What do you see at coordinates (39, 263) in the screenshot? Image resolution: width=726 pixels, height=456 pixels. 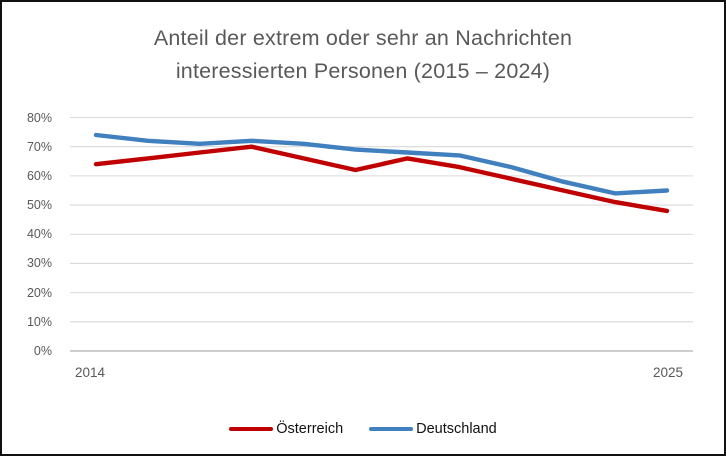 I see `y-axis-tick-label: 30%` at bounding box center [39, 263].